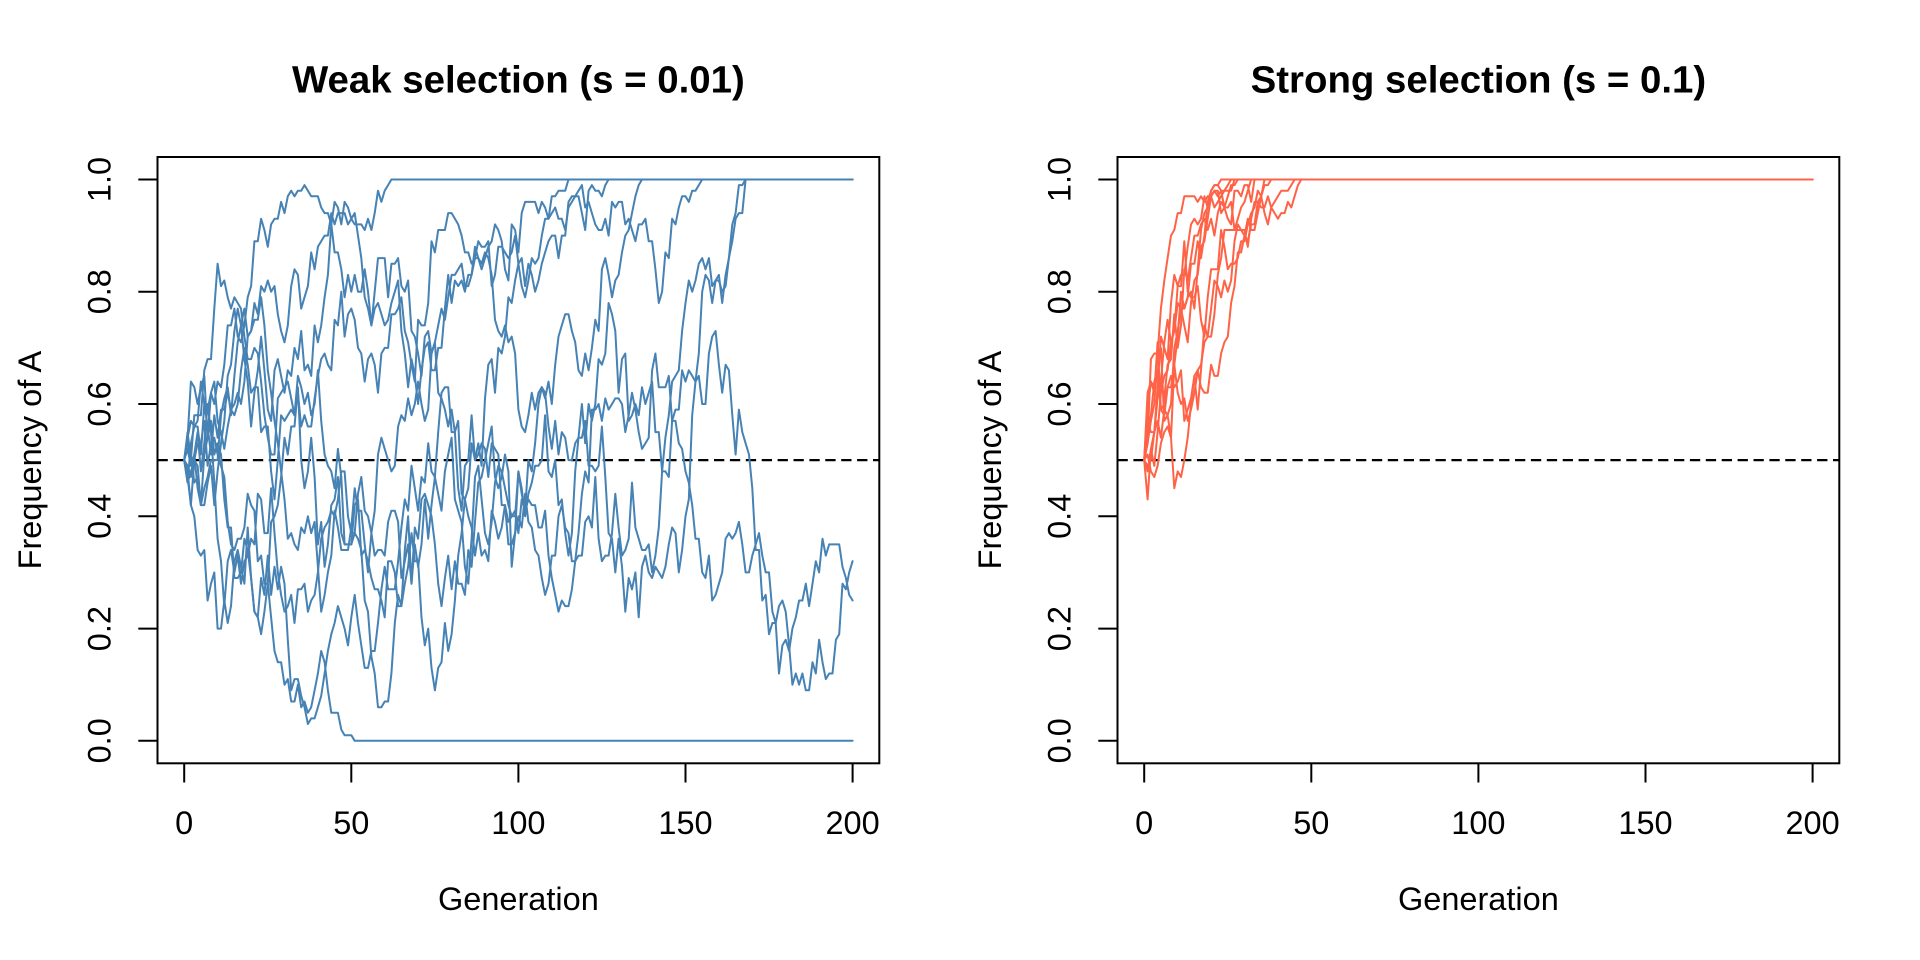 The height and width of the screenshot is (960, 1920). I want to click on svg-text: Strong selection (s = 0.1), so click(1478, 80).